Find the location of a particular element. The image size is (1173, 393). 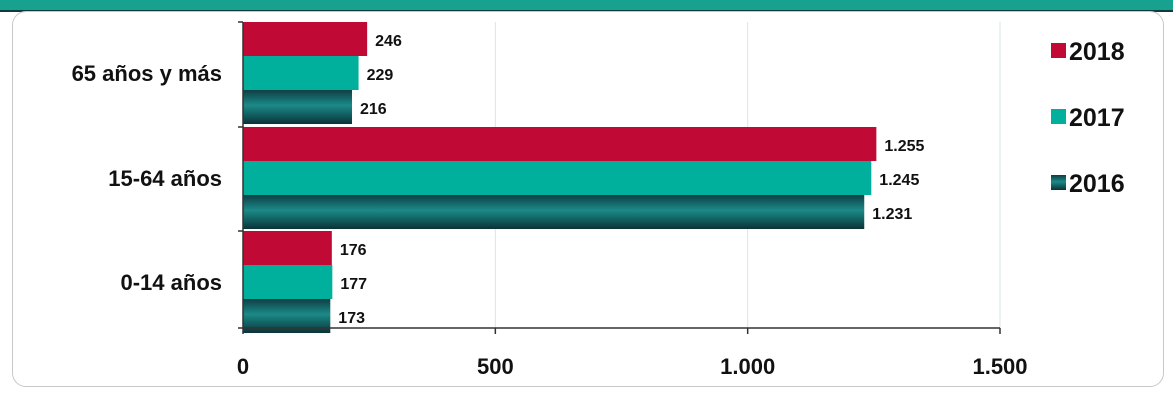

data-label: 177 is located at coordinates (353, 284).